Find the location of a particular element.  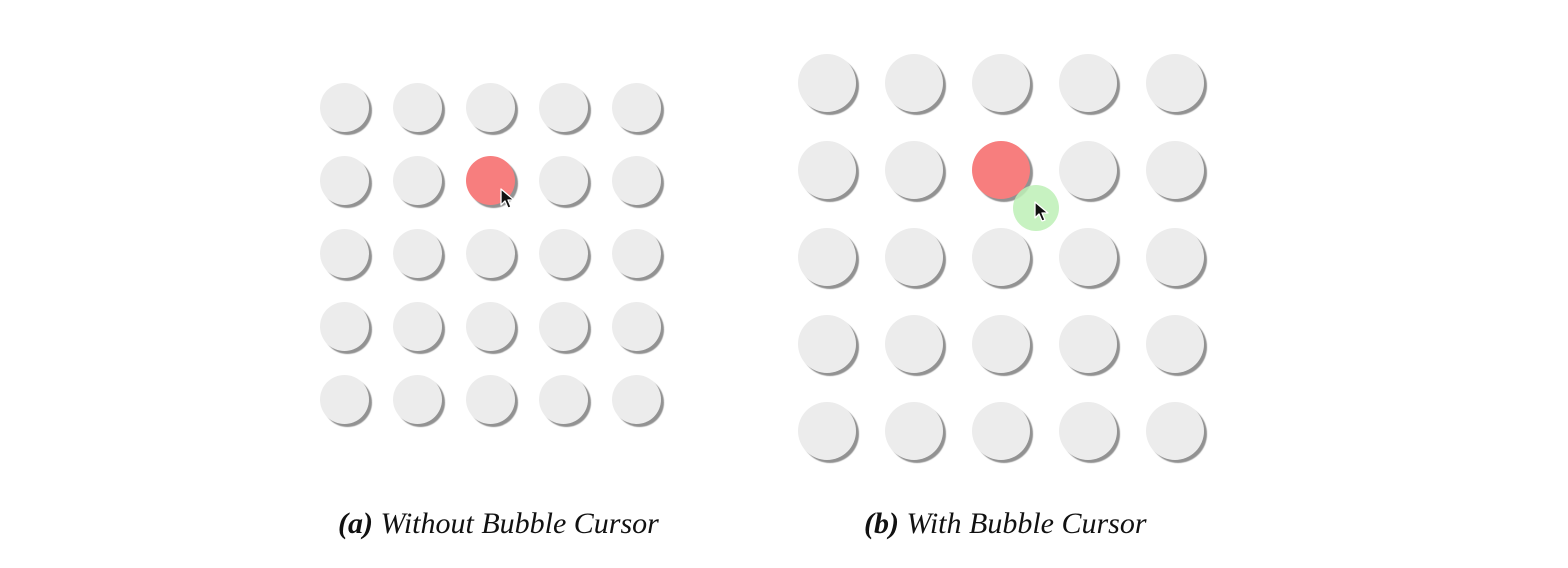

caption-b: (b) With Bubble Cursor is located at coordinates (1005, 524).